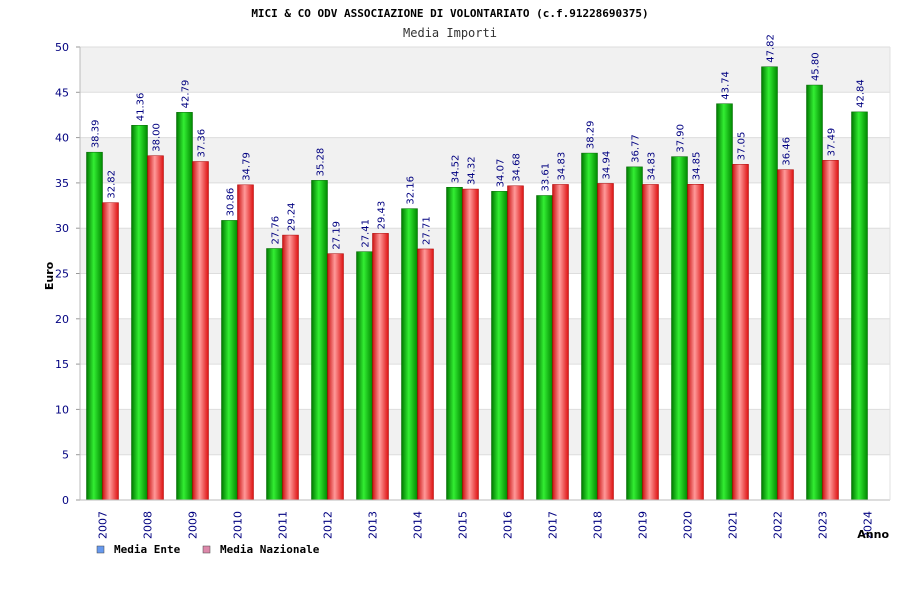  What do you see at coordinates (450, 33) in the screenshot?
I see `chart-subtitle: Media Importi` at bounding box center [450, 33].